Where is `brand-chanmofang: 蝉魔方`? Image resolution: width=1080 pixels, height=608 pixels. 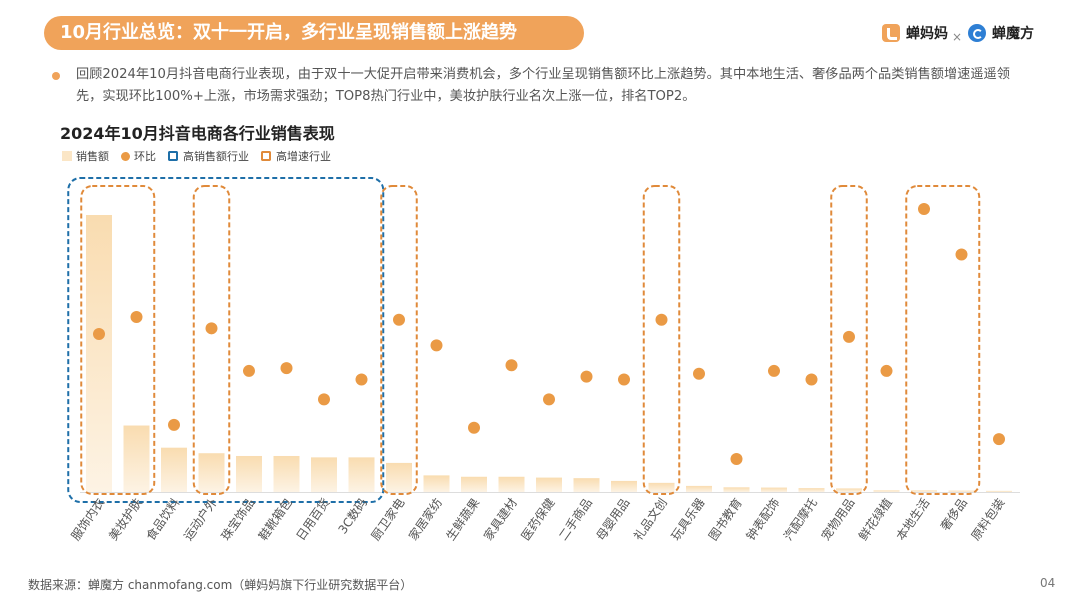
brand-chanmofang: 蝉魔方 is located at coordinates (1001, 33).